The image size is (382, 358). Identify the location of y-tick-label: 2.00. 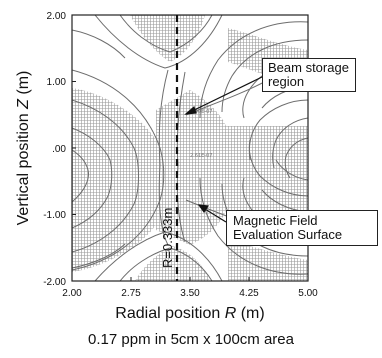
(57, 16).